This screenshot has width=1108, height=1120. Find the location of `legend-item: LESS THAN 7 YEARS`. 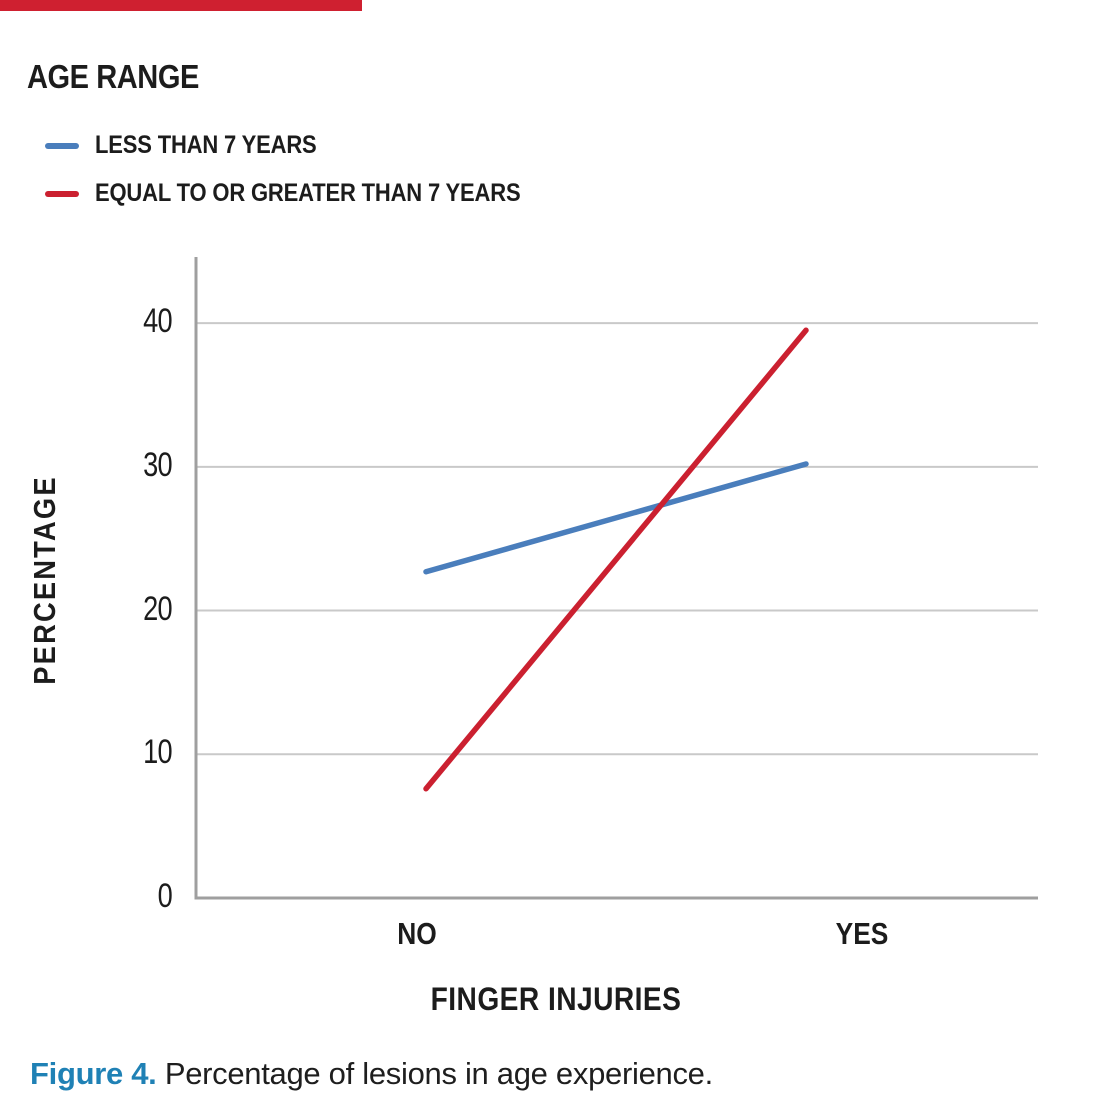

legend-item: LESS THAN 7 YEARS is located at coordinates (311, 145).